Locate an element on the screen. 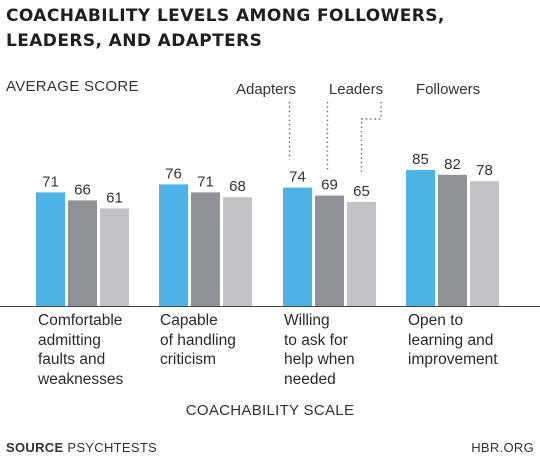 The height and width of the screenshot is (460, 540). category-label-4: Open to learning and improvement is located at coordinates (453, 340).